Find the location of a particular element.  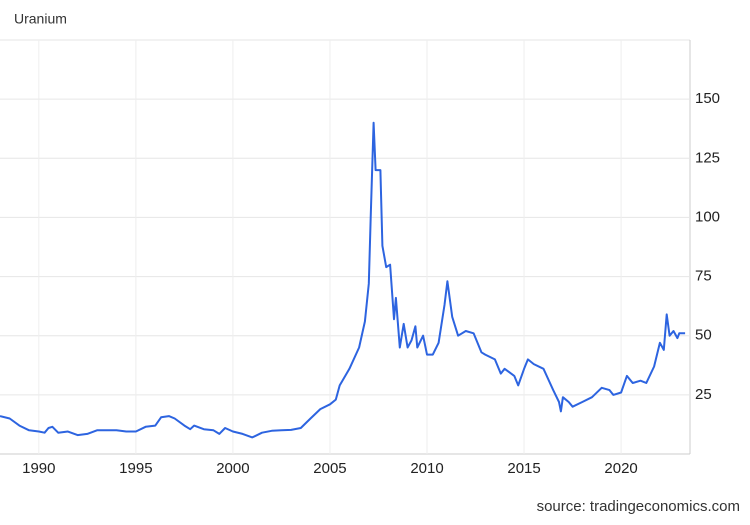

x-tick-label: 2010 is located at coordinates (426, 468).